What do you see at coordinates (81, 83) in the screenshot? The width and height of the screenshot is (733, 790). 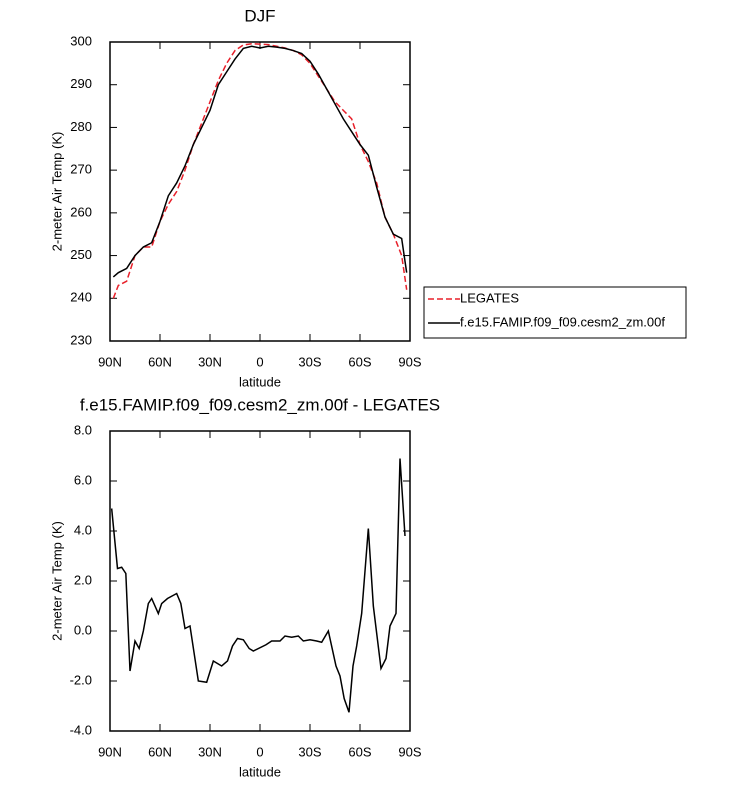 I see `y-tick-label: 290` at bounding box center [81, 83].